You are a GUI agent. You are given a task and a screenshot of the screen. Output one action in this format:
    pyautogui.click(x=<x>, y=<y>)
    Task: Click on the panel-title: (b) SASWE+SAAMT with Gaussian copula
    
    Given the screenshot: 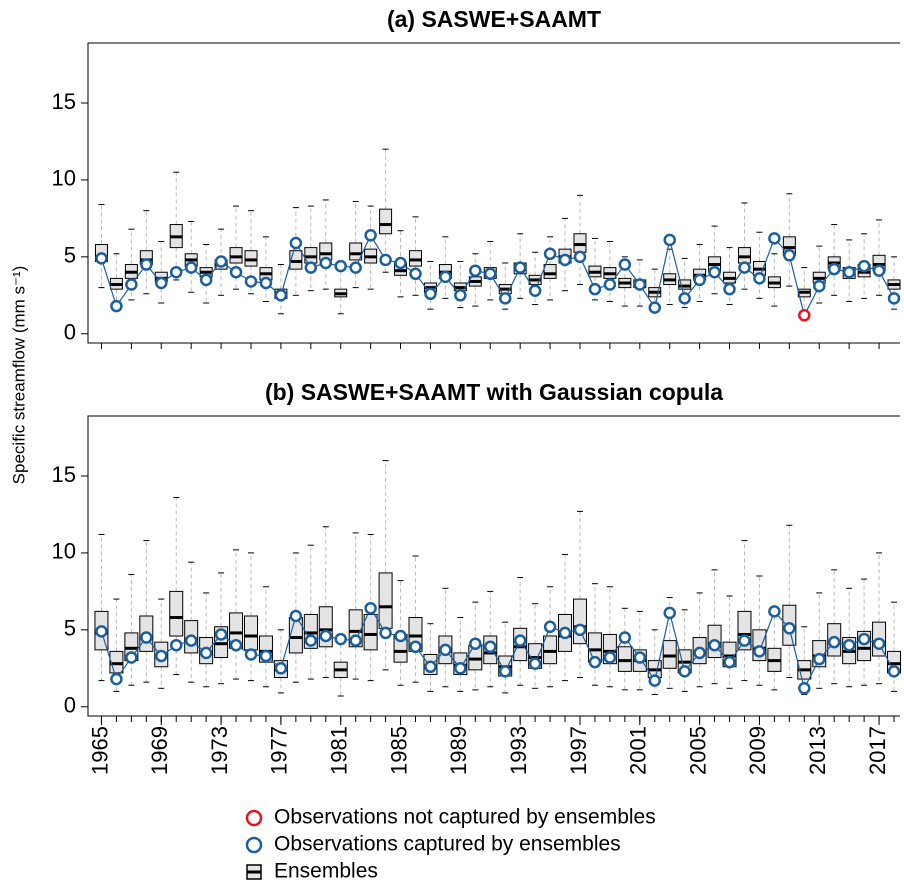 What is the action you would take?
    pyautogui.click(x=494, y=392)
    